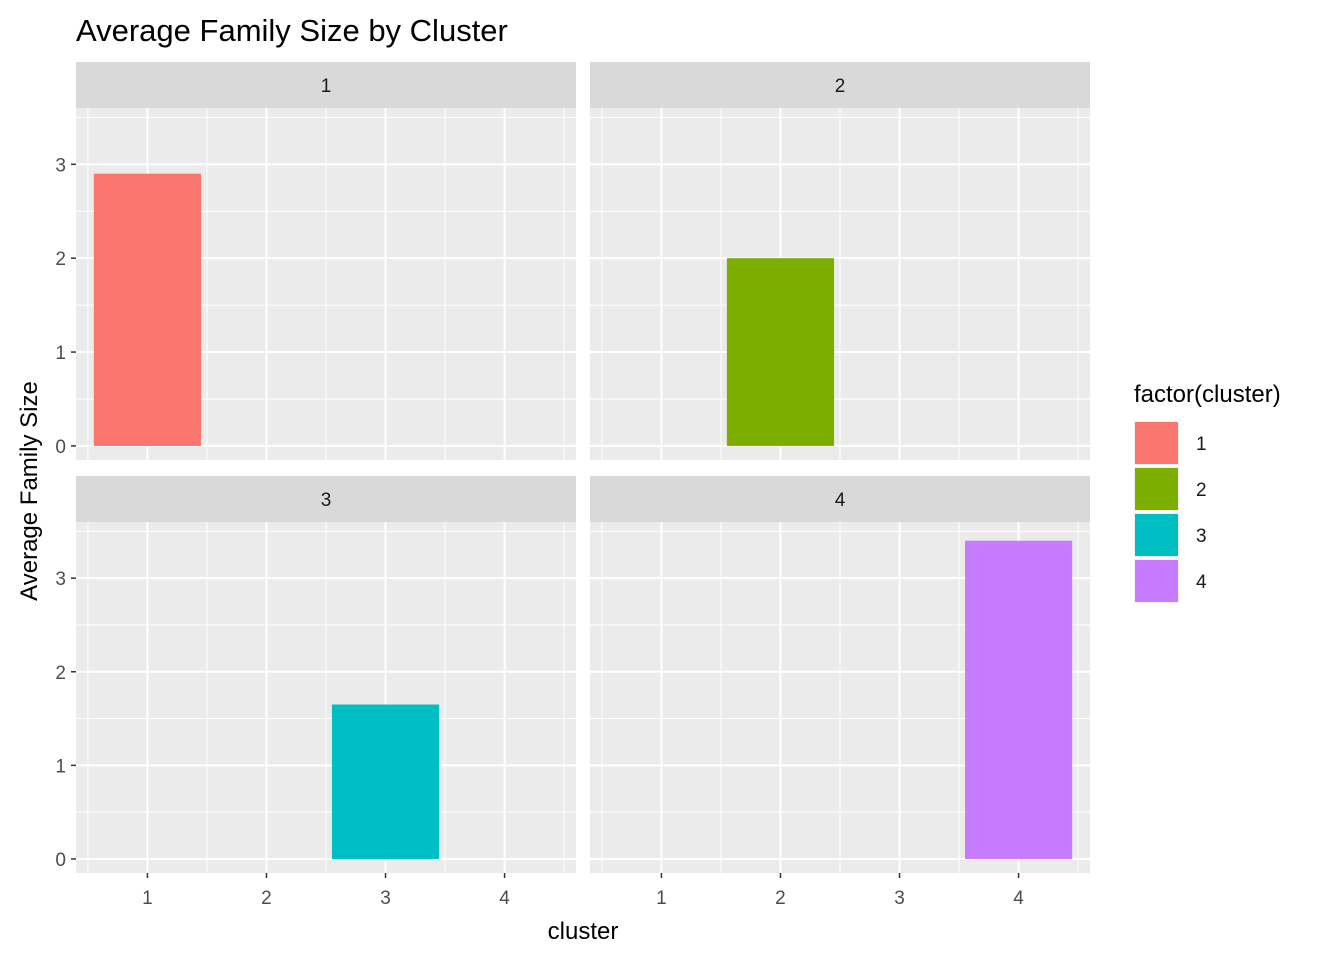 The height and width of the screenshot is (960, 1344). Describe the element at coordinates (583, 931) in the screenshot. I see `x-axis-title: cluster` at that location.